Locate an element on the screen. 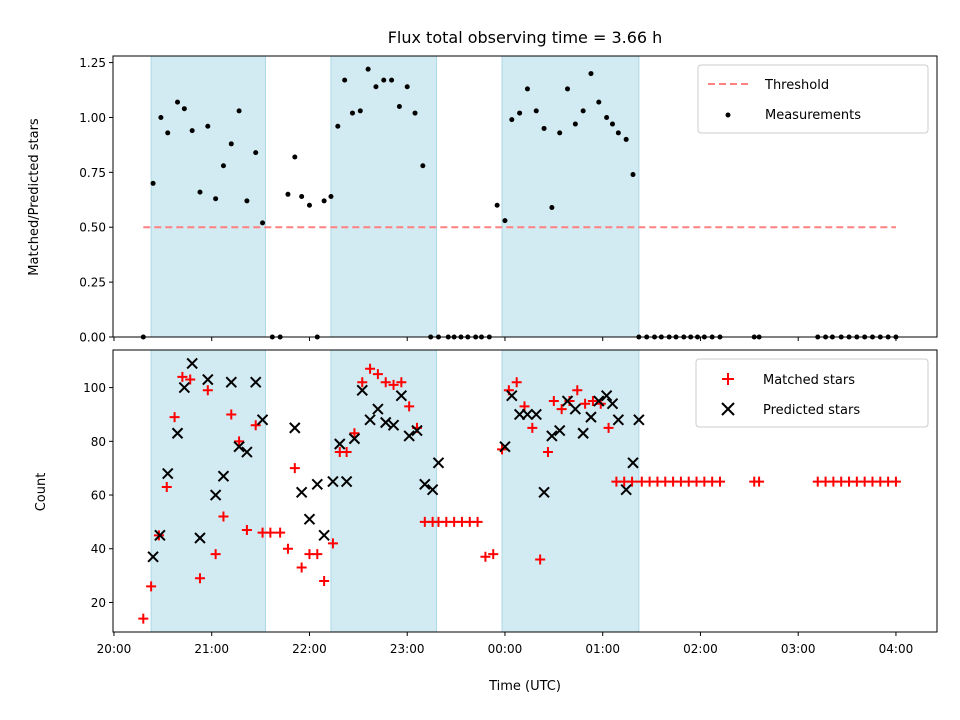 Image resolution: width=960 pixels, height=720 pixels. y-tick-label: 0.00 is located at coordinates (92, 338).